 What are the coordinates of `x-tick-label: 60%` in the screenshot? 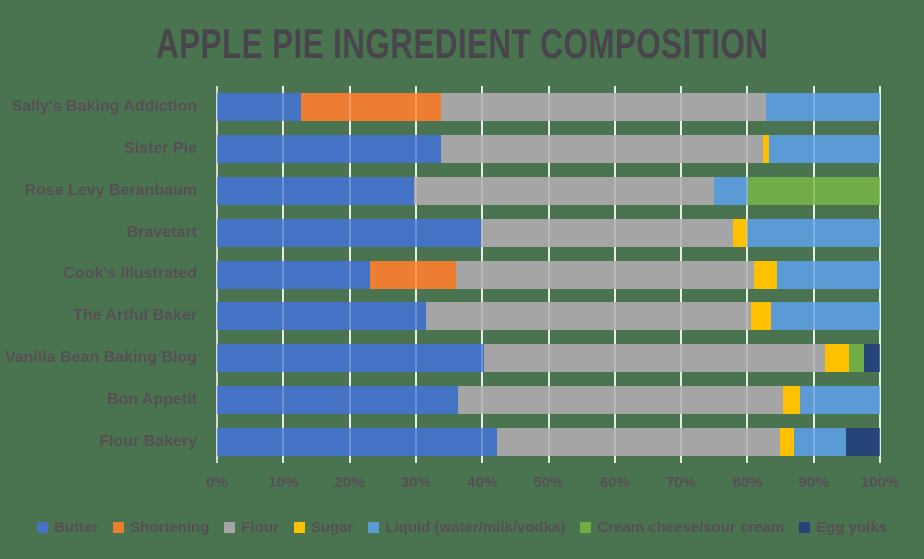 It's located at (614, 482).